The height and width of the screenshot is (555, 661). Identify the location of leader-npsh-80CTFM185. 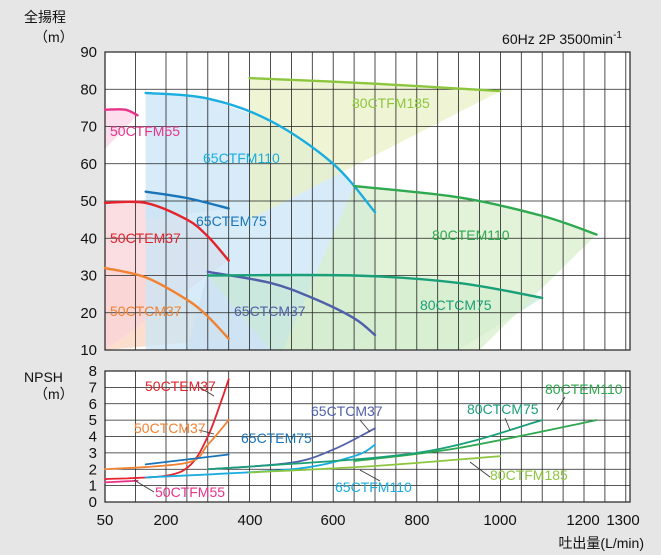
(480, 469).